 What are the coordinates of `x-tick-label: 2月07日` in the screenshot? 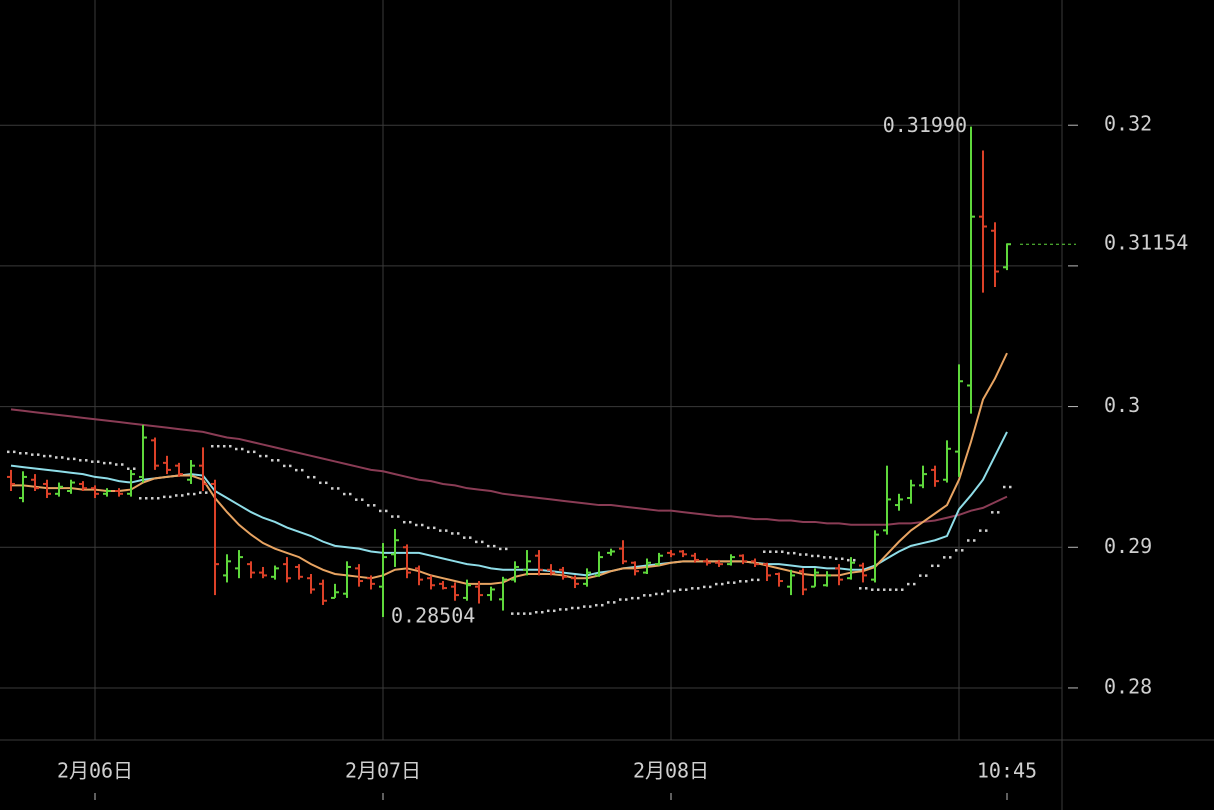 It's located at (383, 771).